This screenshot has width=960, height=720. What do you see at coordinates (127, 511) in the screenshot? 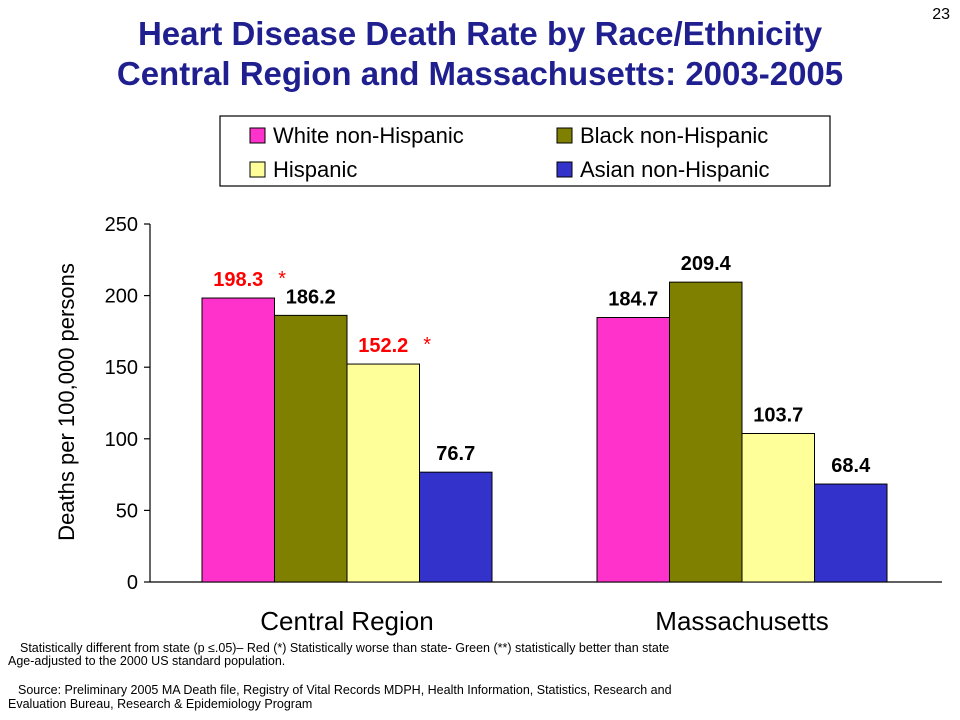
I see `y-tick-label: 50` at bounding box center [127, 511].